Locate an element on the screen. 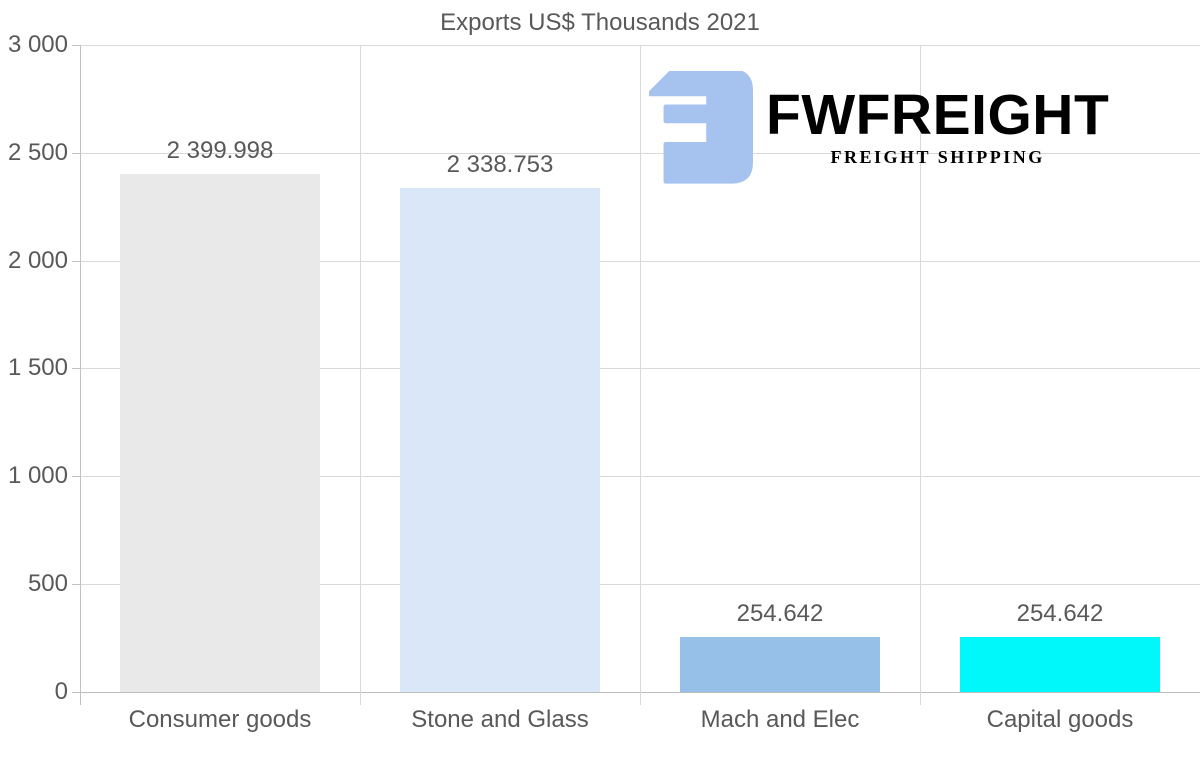 The image size is (1200, 763). logo-text-block: FWFREIGHT FREIGHT SHIPPING is located at coordinates (937, 119).